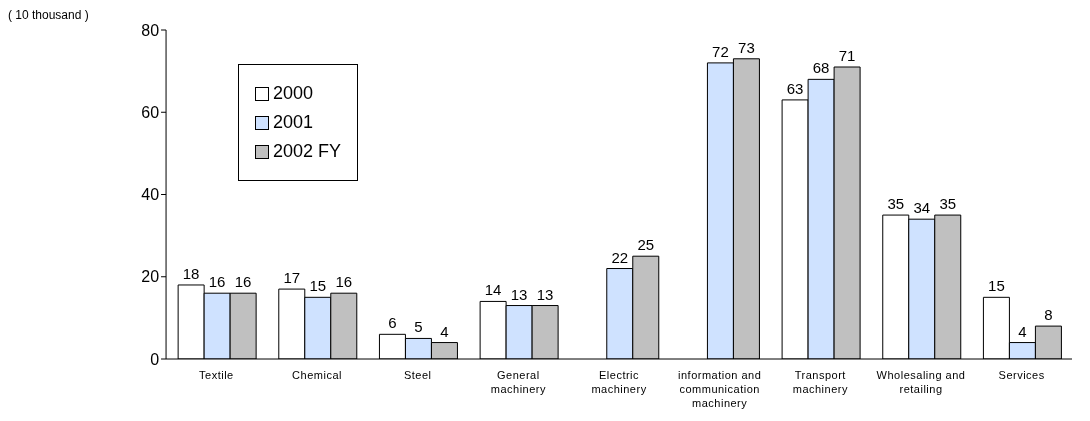 The height and width of the screenshot is (421, 1090). Describe the element at coordinates (619, 382) in the screenshot. I see `x-tick-label: Electric machinery` at that location.